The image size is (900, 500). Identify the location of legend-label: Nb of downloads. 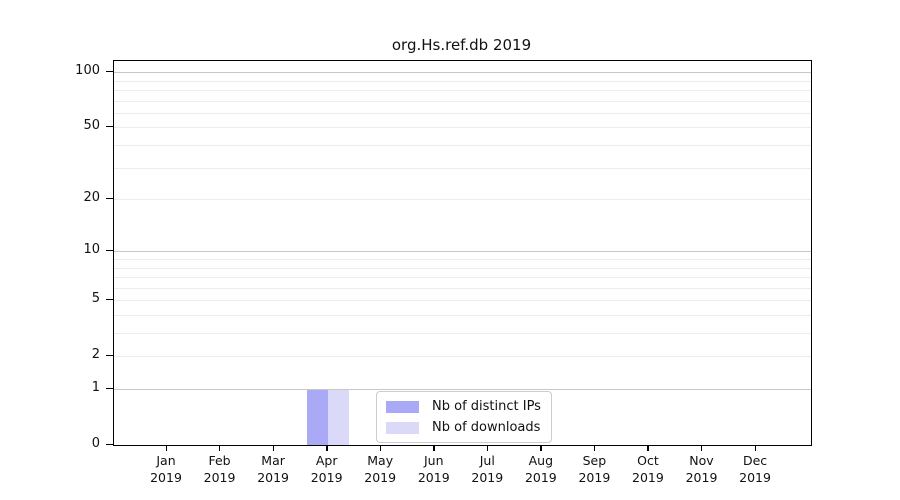
(486, 427).